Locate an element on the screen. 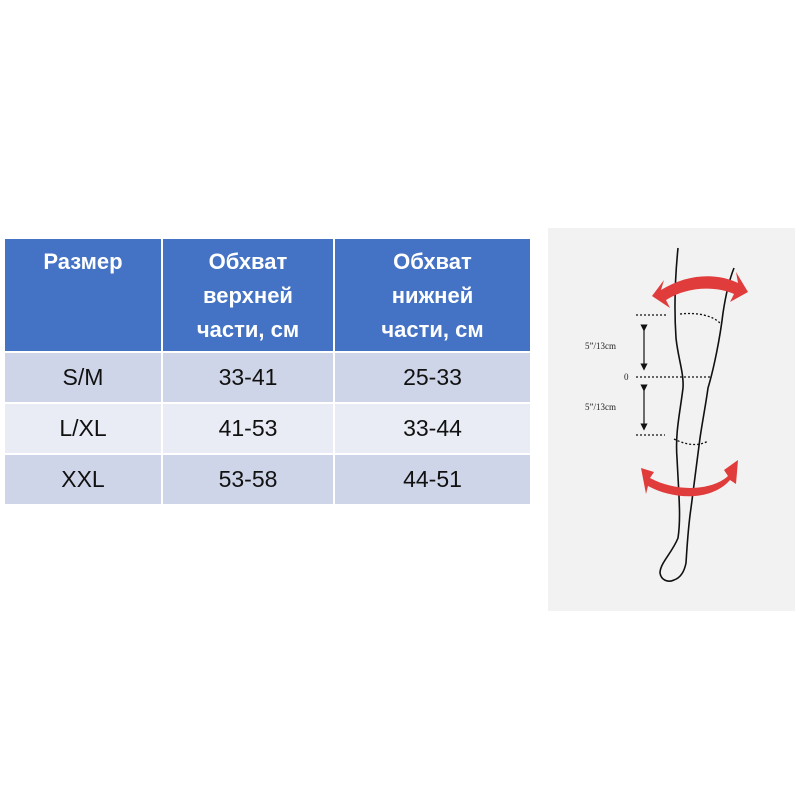  table-row: L/XL 41-53 33-44 is located at coordinates (267, 428).